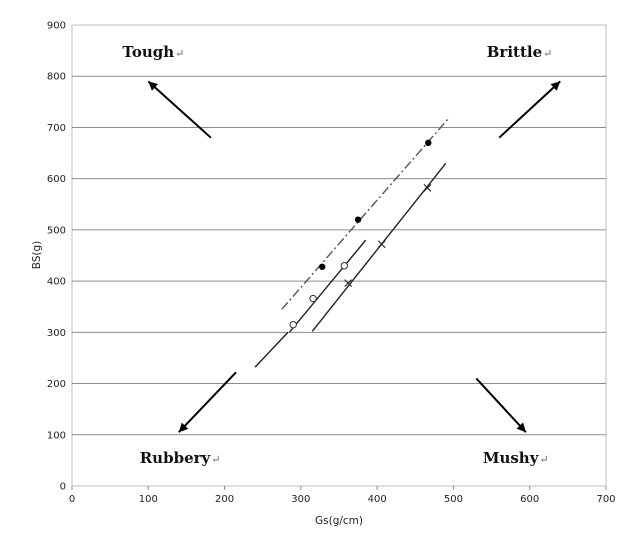 The height and width of the screenshot is (533, 619). Describe the element at coordinates (56, 435) in the screenshot. I see `y-tick-label-100: 100` at that location.